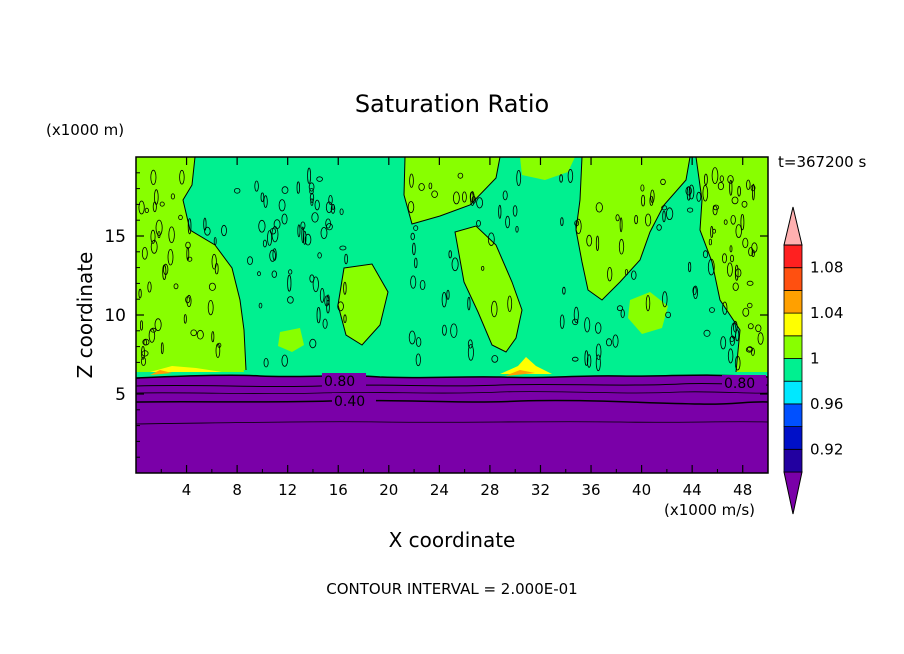 This screenshot has height=654, width=904. What do you see at coordinates (709, 510) in the screenshot?
I see `x-units-label: (x1000 m/s)` at bounding box center [709, 510].